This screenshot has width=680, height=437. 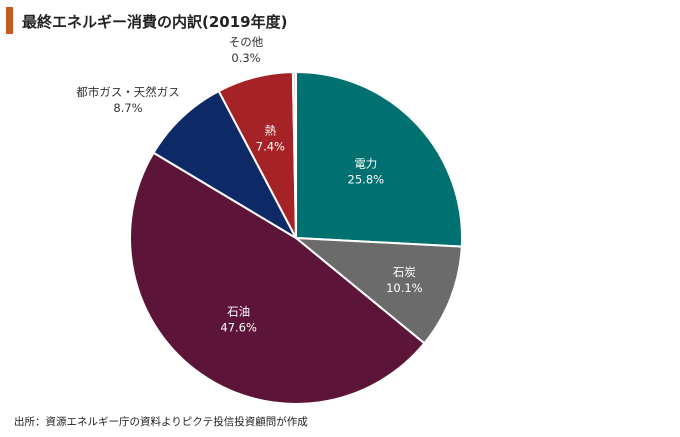 I want to click on source-note: 出所：資源エネルギー庁の資料よりピクテ投信投資顧問が作成, so click(x=161, y=422).